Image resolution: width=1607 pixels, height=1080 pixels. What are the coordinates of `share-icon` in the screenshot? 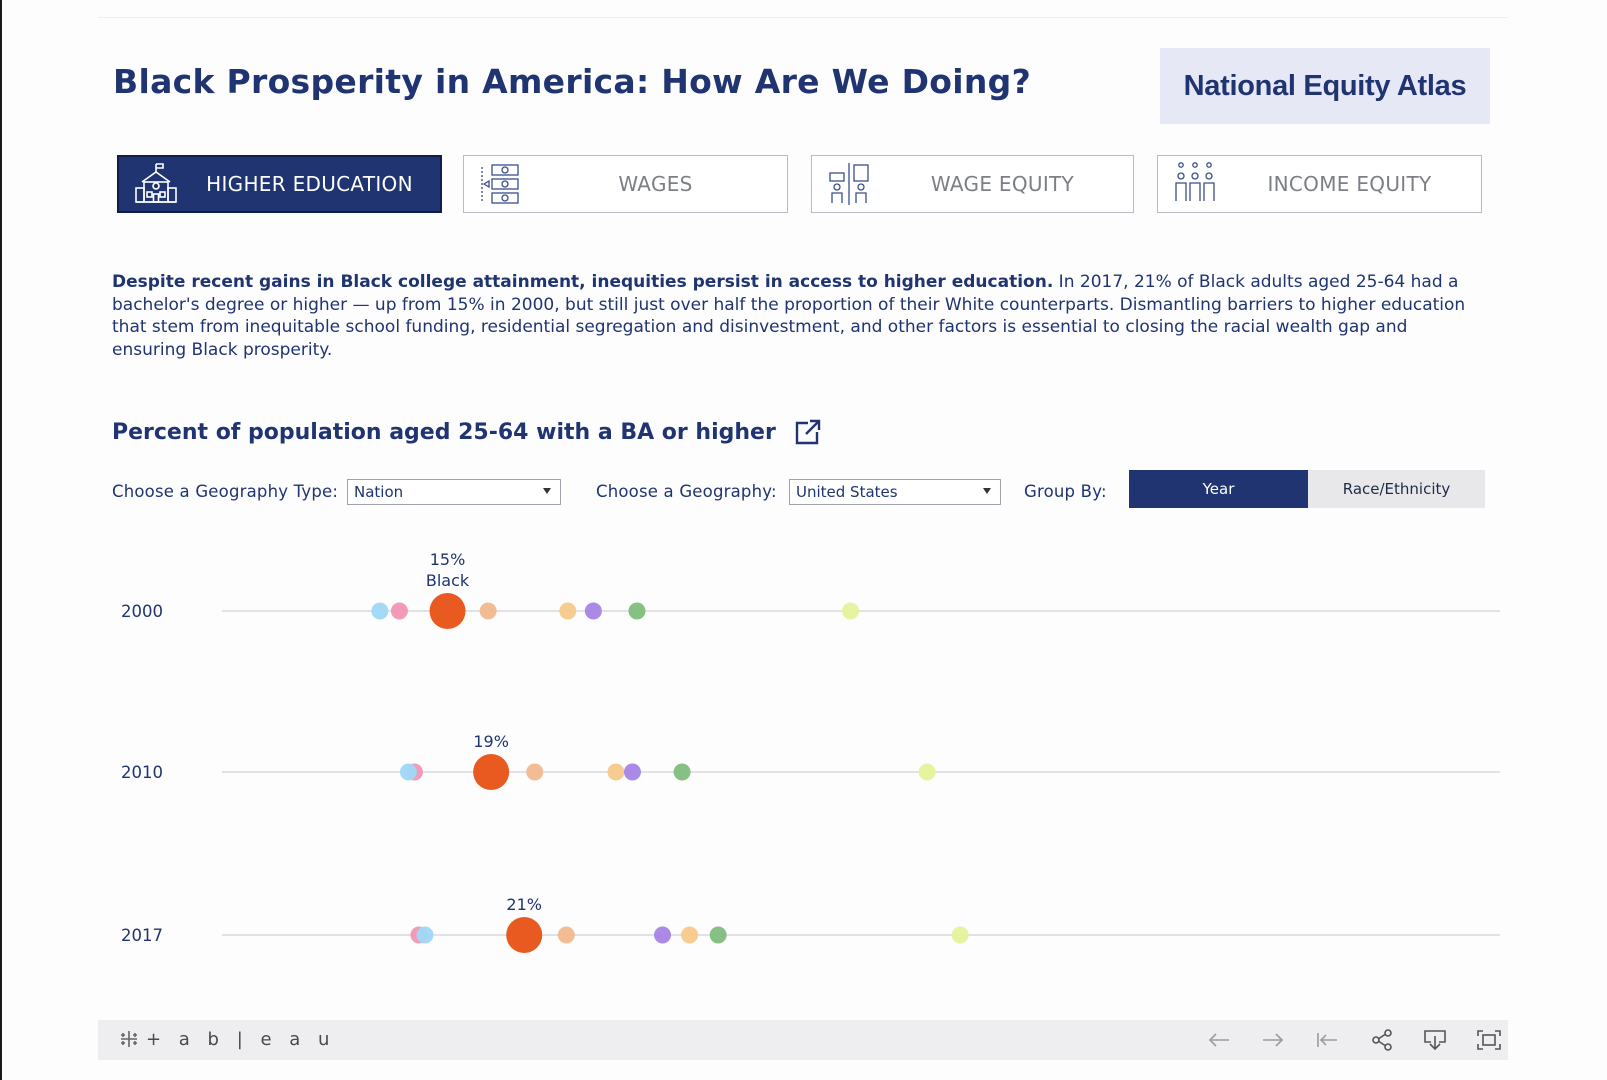 It's located at (1382, 1040).